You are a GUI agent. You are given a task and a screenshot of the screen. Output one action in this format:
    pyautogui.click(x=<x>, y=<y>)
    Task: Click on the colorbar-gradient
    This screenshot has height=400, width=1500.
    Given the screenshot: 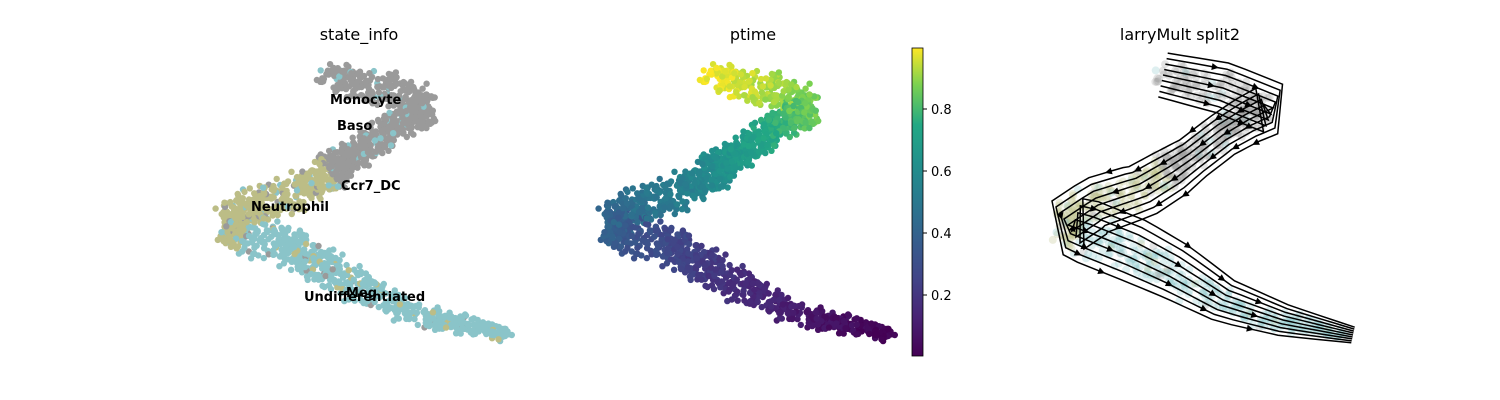 What is the action you would take?
    pyautogui.click(x=917, y=202)
    